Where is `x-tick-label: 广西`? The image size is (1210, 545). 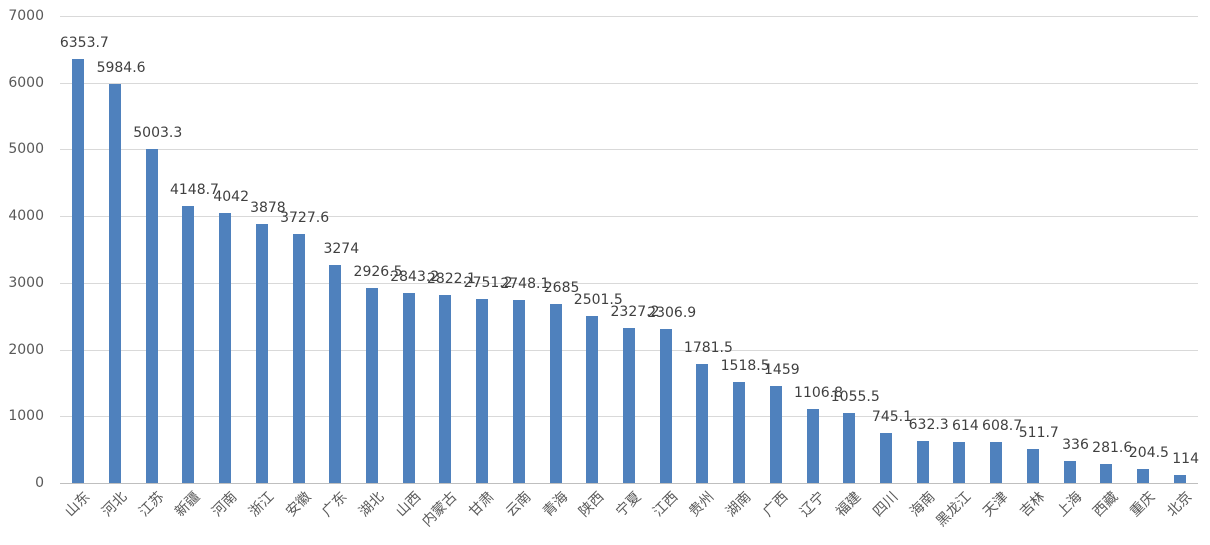 x-tick-label: 广西 is located at coordinates (776, 505).